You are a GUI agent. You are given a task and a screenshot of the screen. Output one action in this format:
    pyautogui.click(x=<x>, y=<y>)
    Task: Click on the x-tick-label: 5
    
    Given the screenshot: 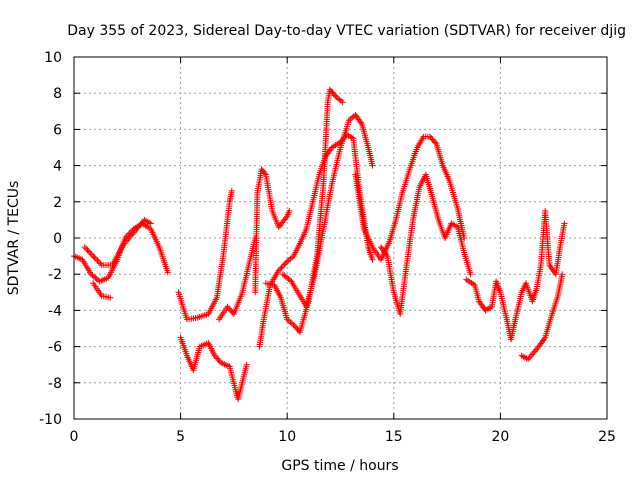 What is the action you would take?
    pyautogui.click(x=180, y=437)
    